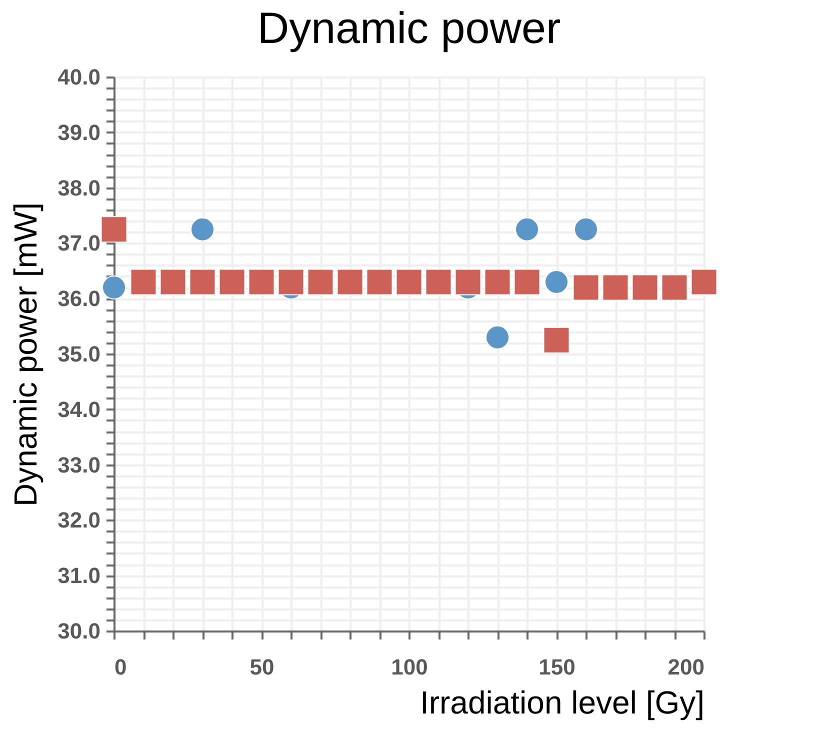  I want to click on x-tick-label: 200, so click(686, 667).